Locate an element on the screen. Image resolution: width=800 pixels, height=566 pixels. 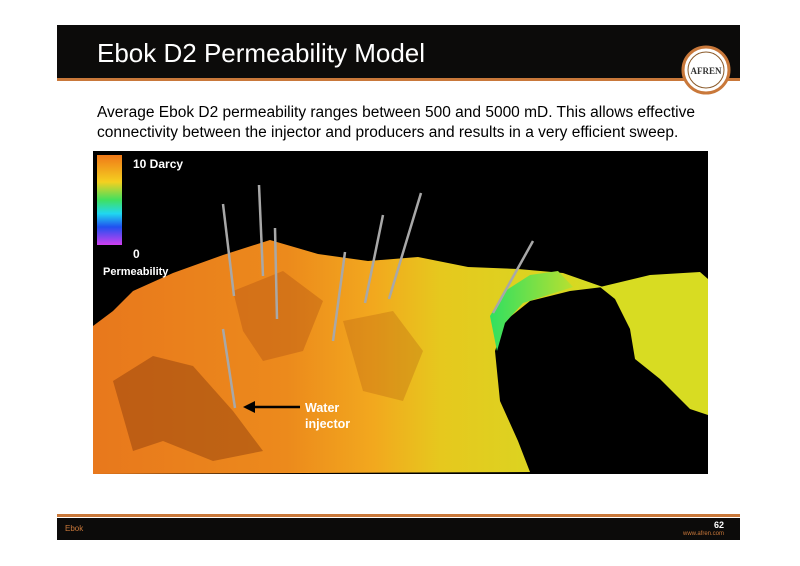
arrow-head is located at coordinates (249, 407).